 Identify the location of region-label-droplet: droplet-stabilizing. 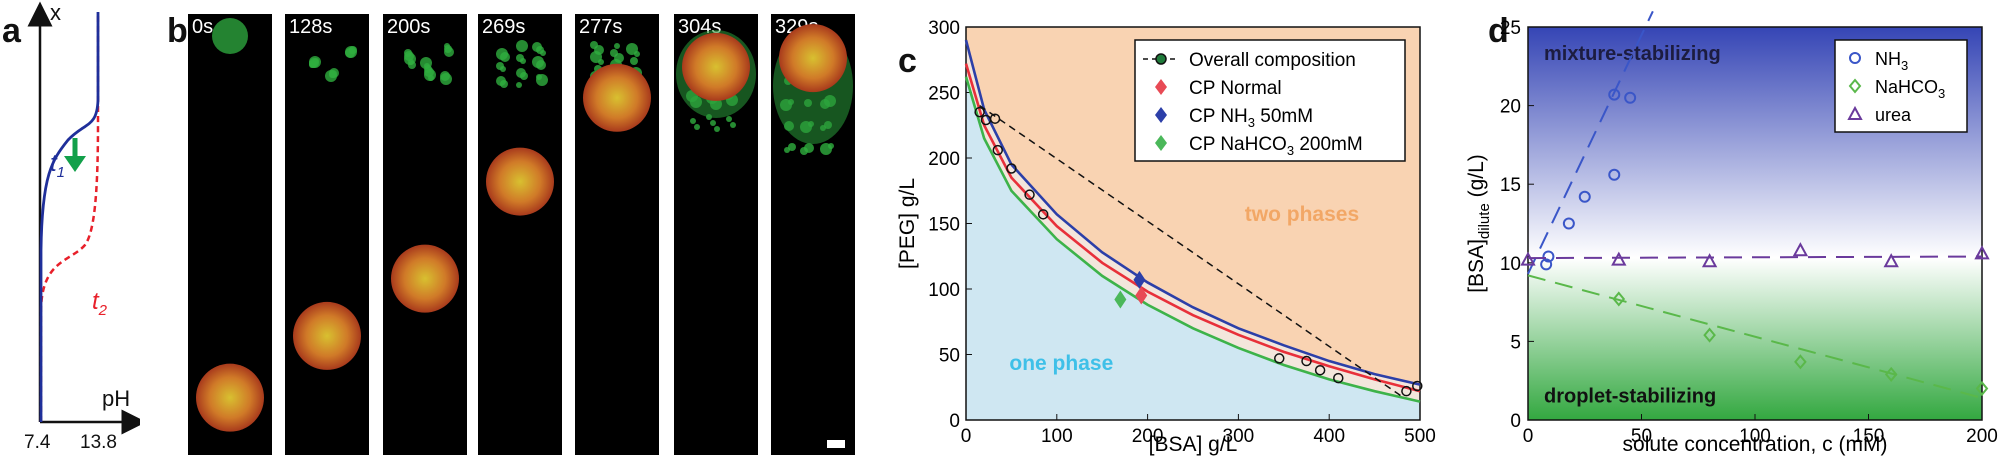
(1630, 397).